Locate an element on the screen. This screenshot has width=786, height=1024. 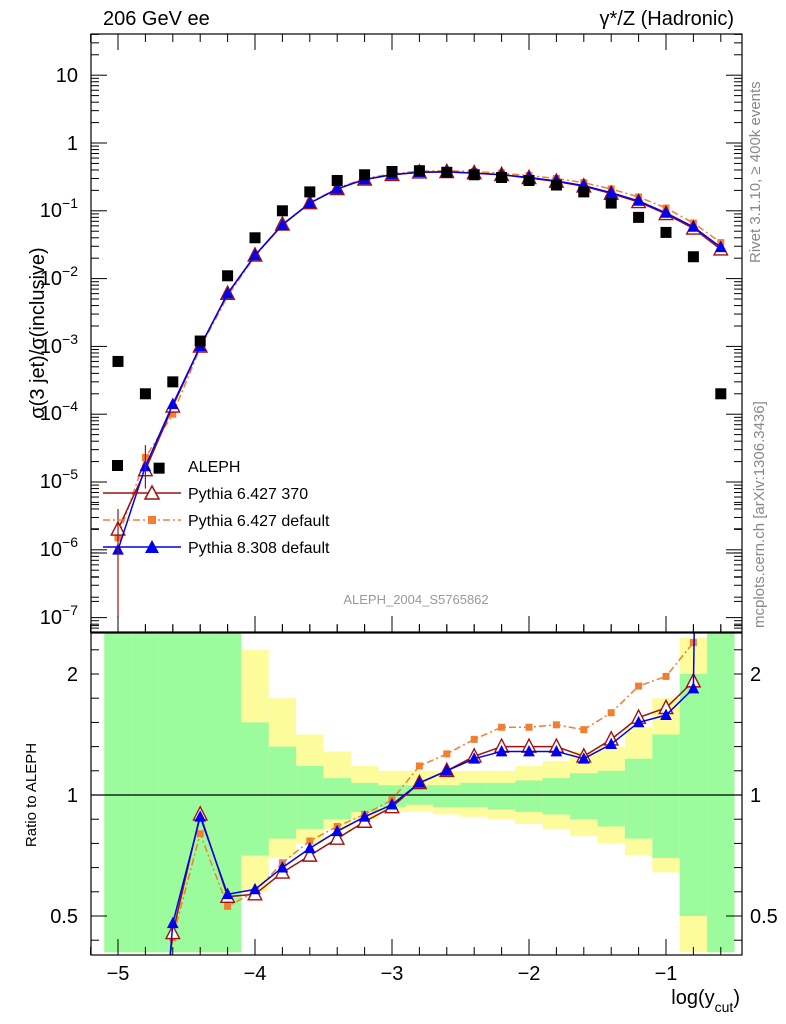
y-tick-label-1e-2: 10⁻² is located at coordinates (59, 276).